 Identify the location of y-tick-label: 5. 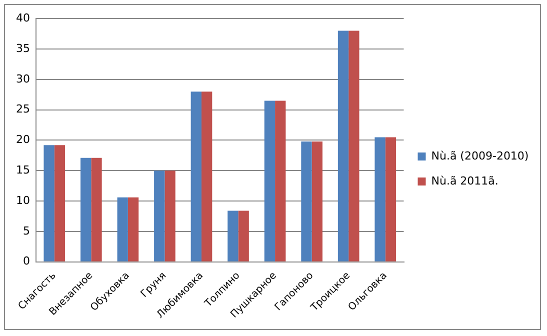
(26, 231).